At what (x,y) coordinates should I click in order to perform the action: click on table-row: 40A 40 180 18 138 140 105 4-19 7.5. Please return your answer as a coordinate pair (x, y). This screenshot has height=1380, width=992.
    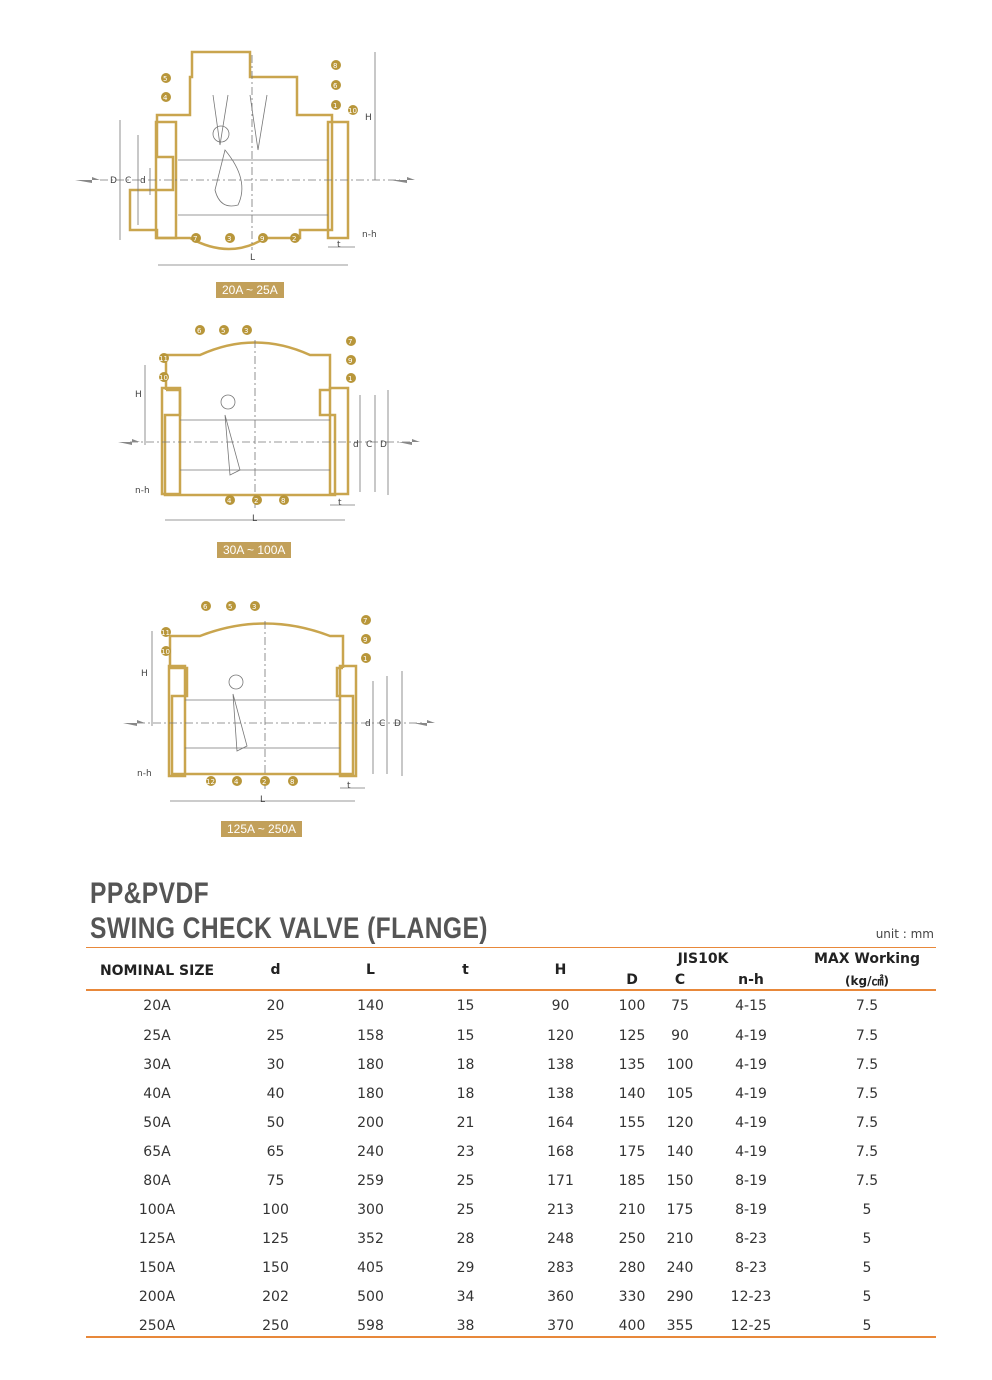
    Looking at the image, I should click on (511, 1093).